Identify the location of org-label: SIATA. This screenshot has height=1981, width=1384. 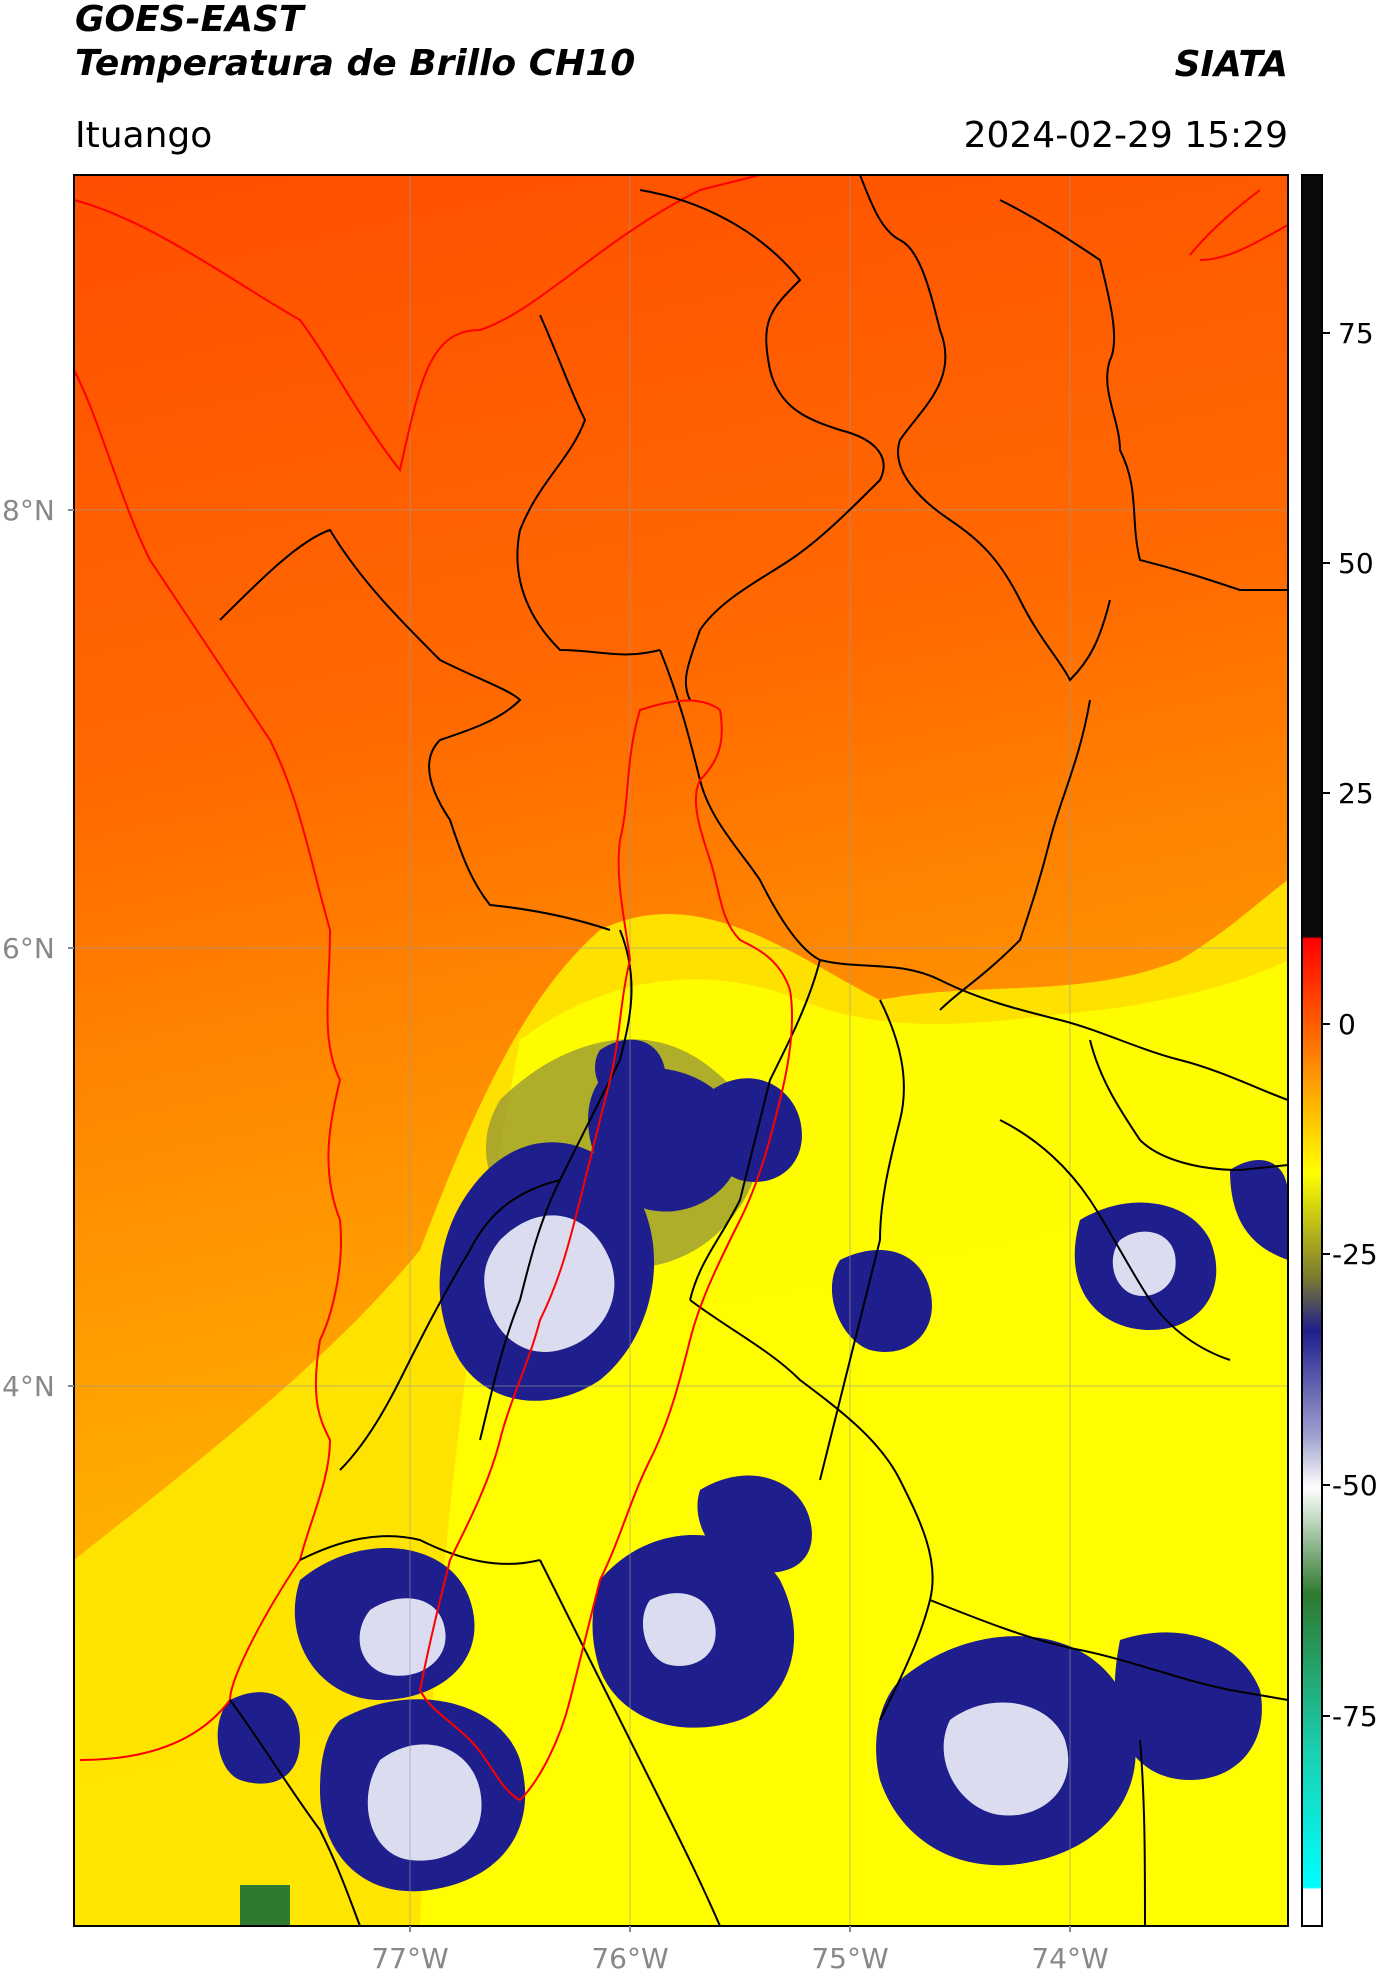
(1231, 64).